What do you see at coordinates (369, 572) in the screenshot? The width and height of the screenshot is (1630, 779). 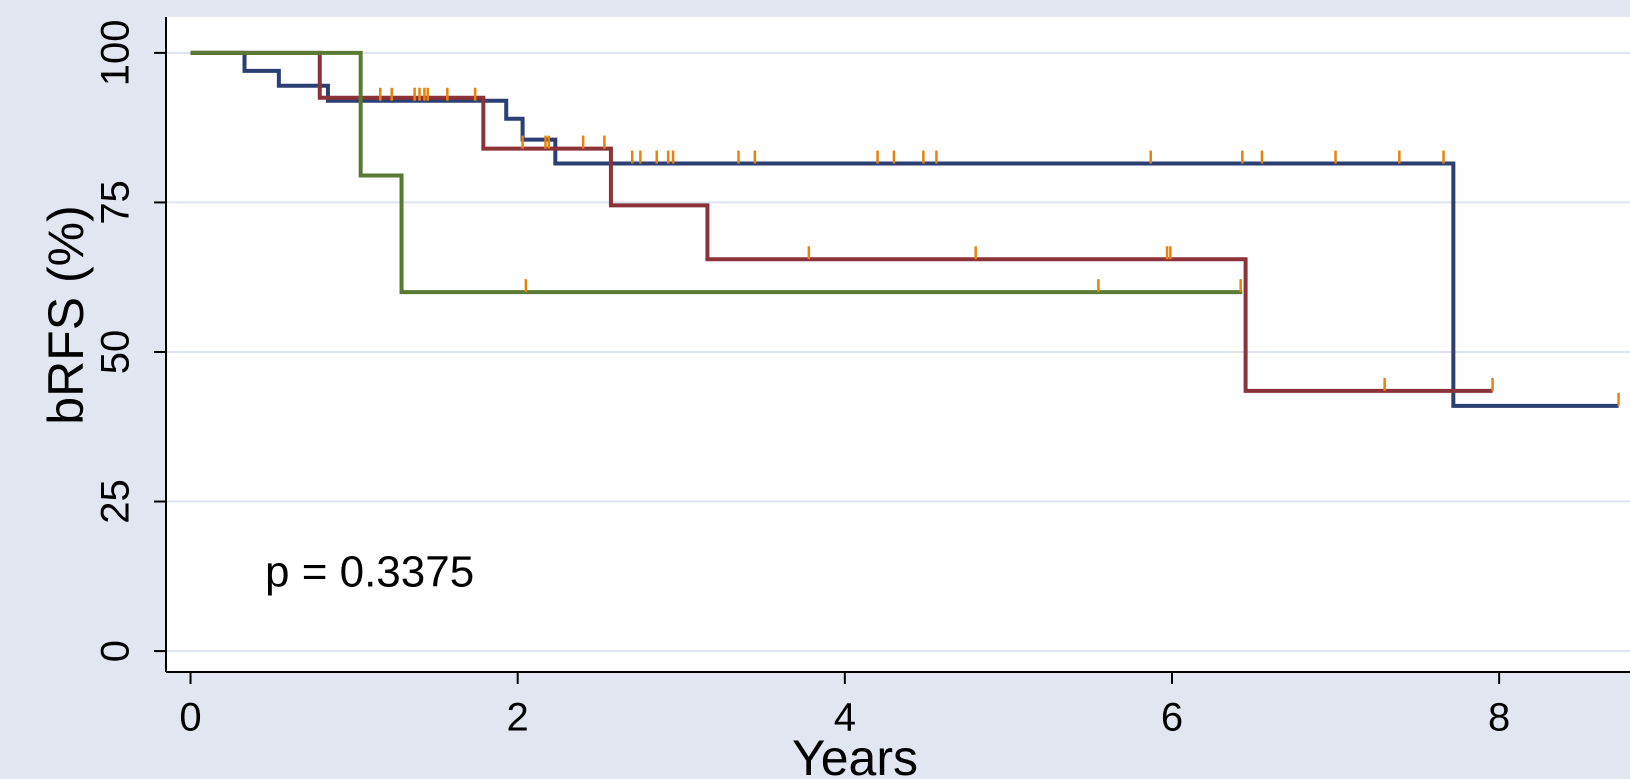 I see `annotation: p = 0.3375` at bounding box center [369, 572].